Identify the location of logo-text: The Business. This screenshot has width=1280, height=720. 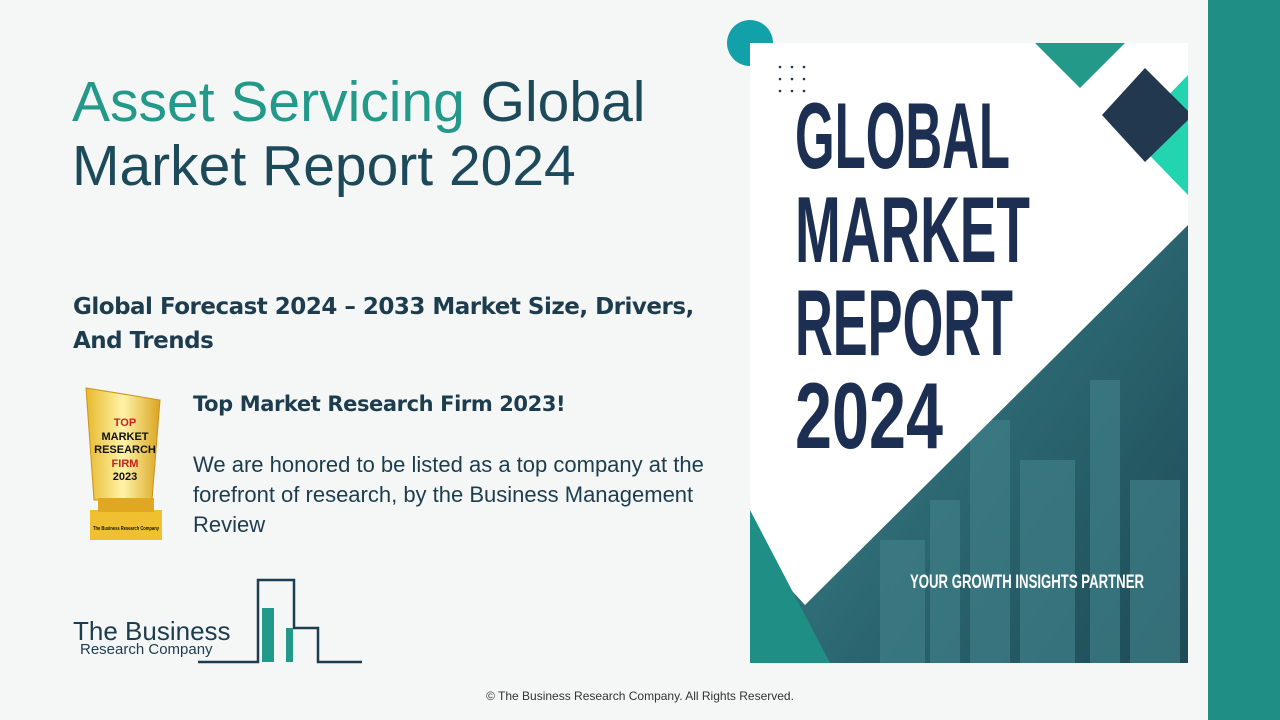
(152, 631).